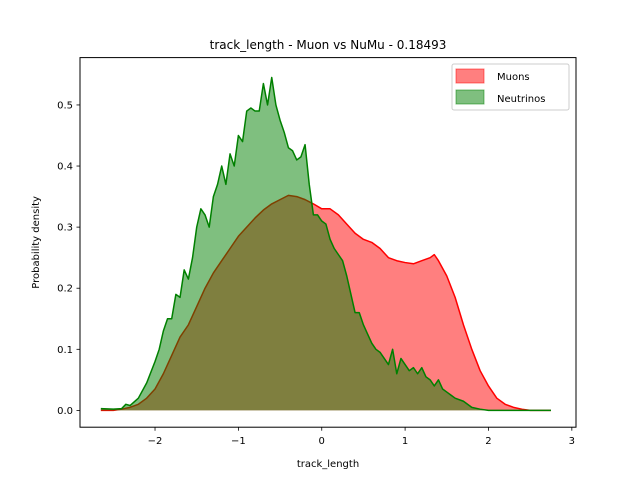 This screenshot has width=640, height=480. Describe the element at coordinates (65, 350) in the screenshot. I see `y-tick-label: 0.1` at that location.